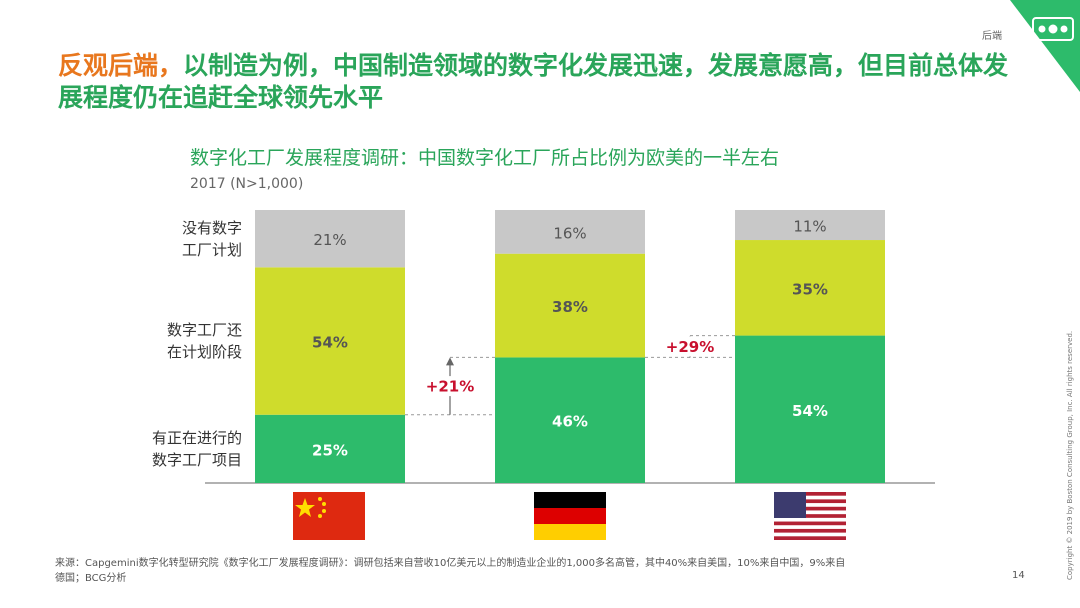  What do you see at coordinates (485, 158) in the screenshot?
I see `chart-title: 数字化工厂发展程度调研：中国数字化工厂所占比例为欧美的一半左右` at bounding box center [485, 158].